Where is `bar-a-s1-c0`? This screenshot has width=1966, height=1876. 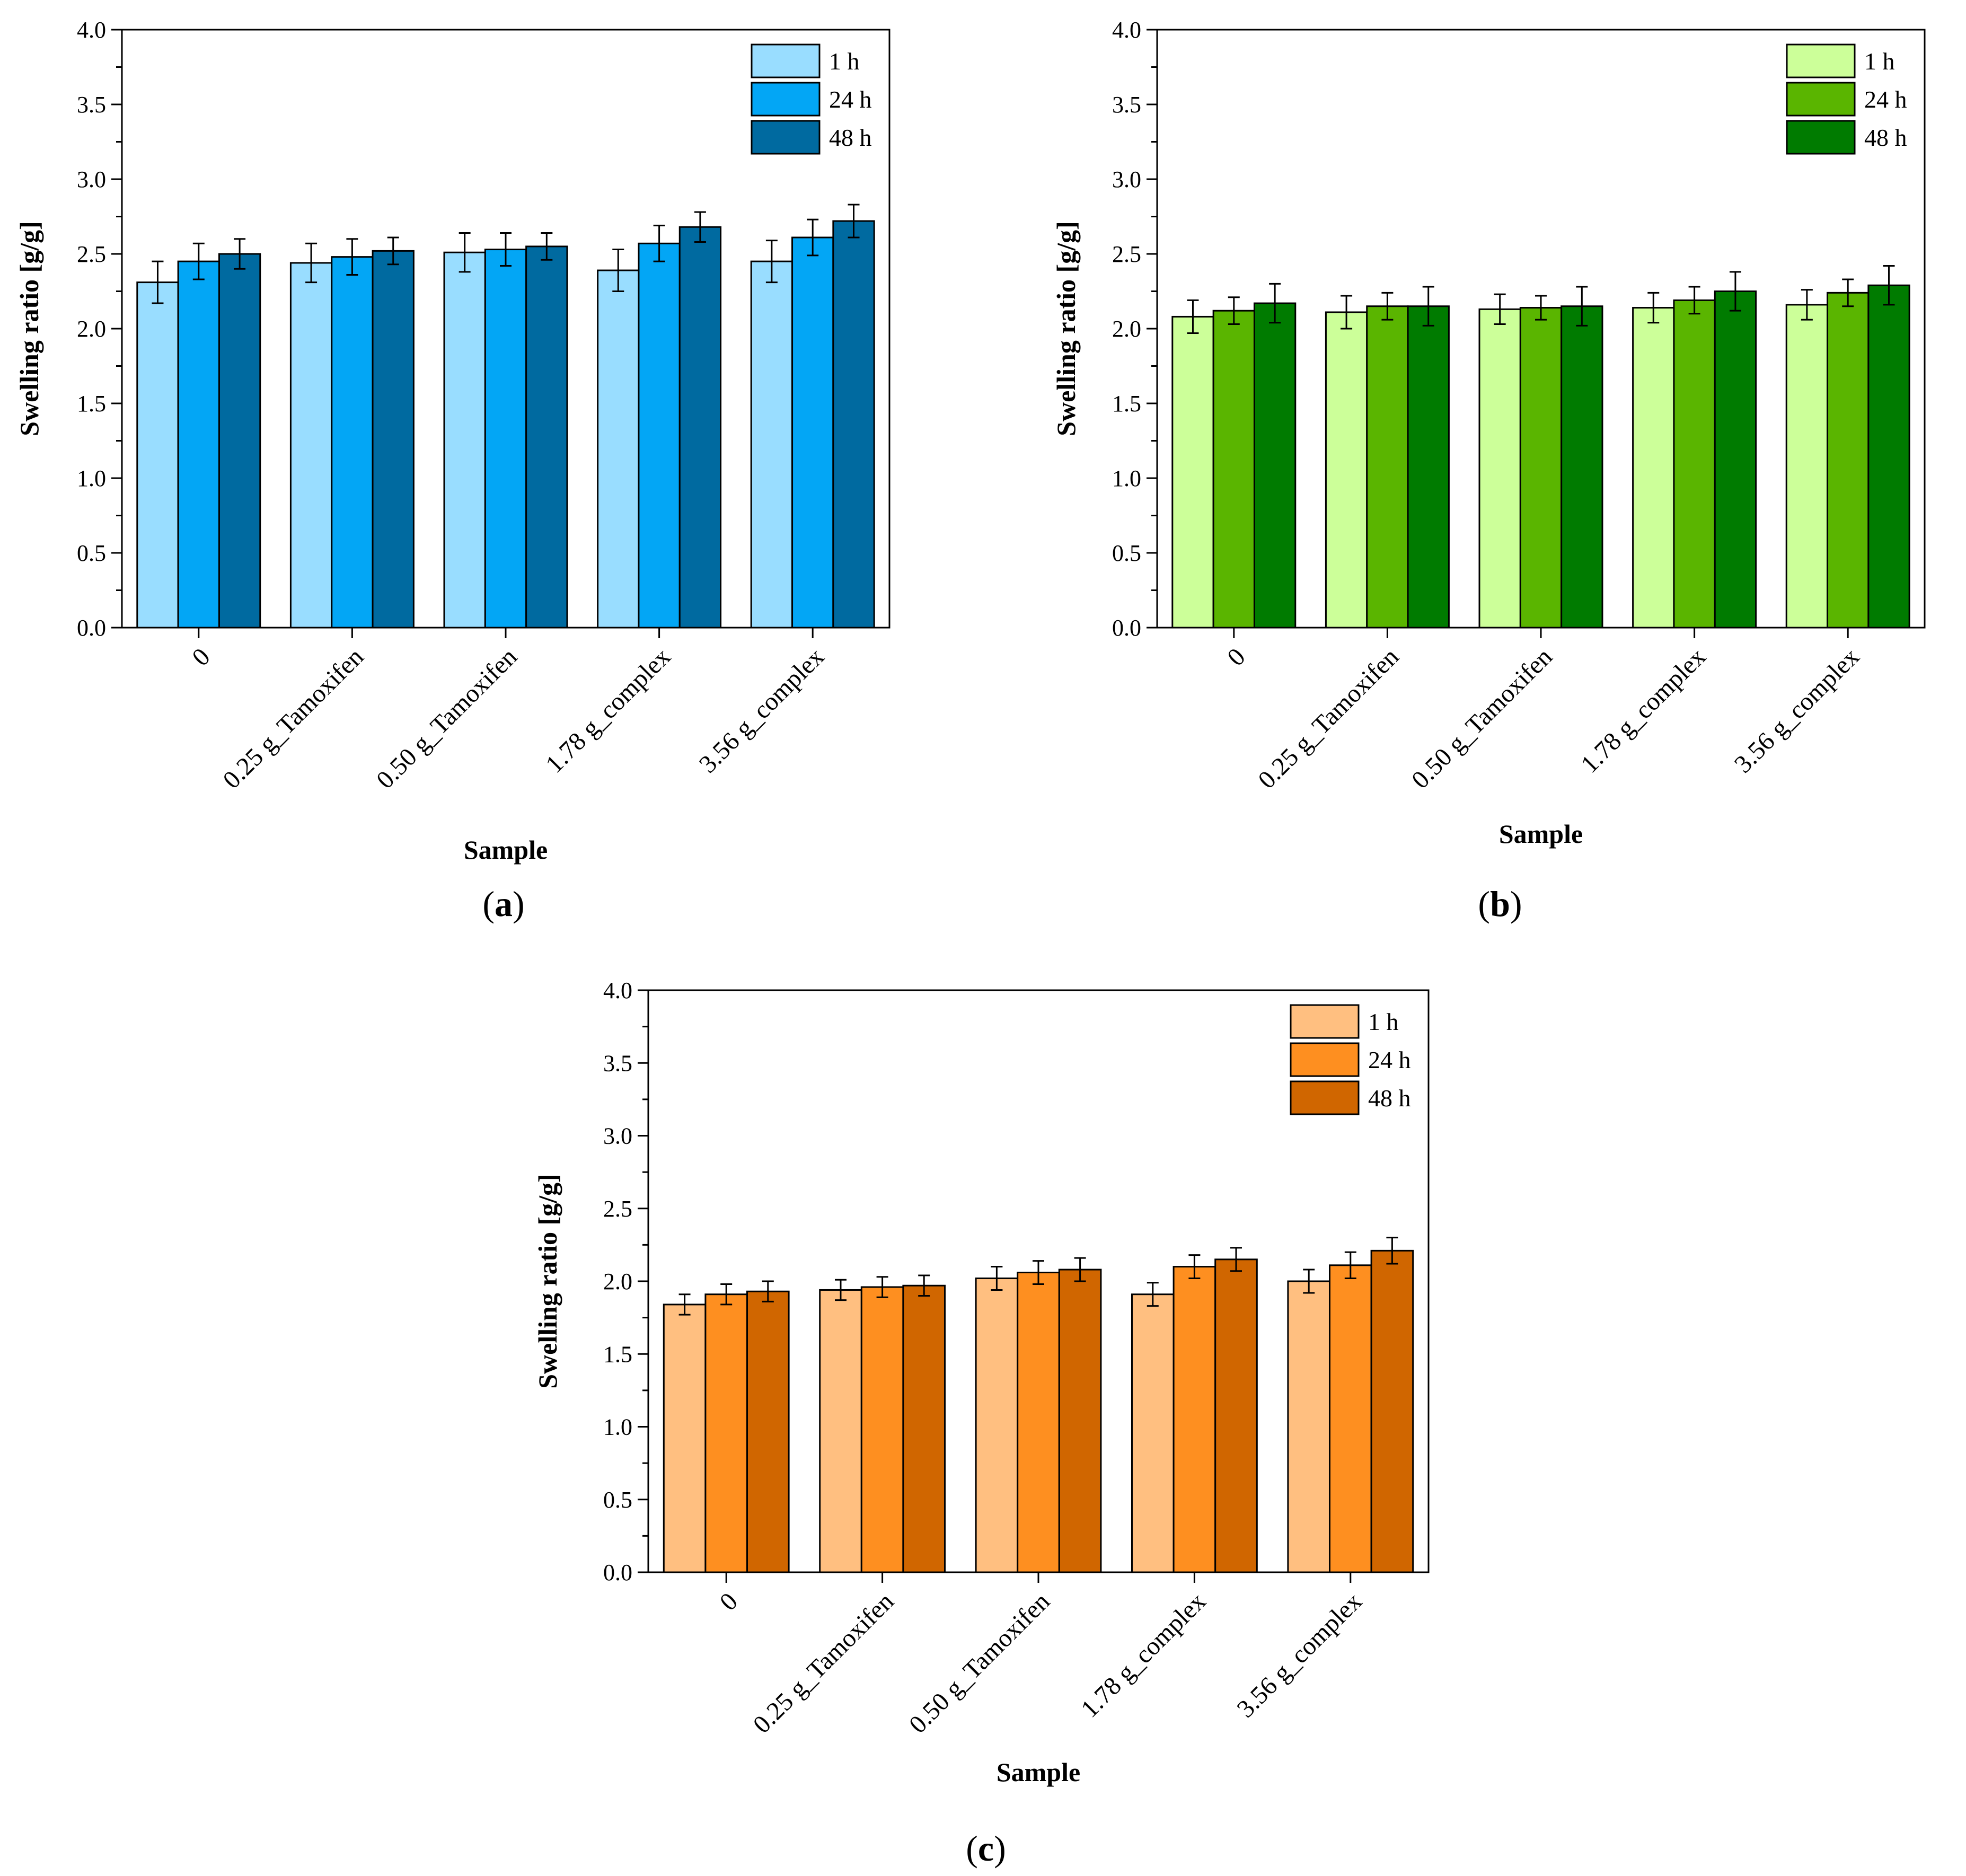
bar-a-s1-c0 is located at coordinates (198, 444).